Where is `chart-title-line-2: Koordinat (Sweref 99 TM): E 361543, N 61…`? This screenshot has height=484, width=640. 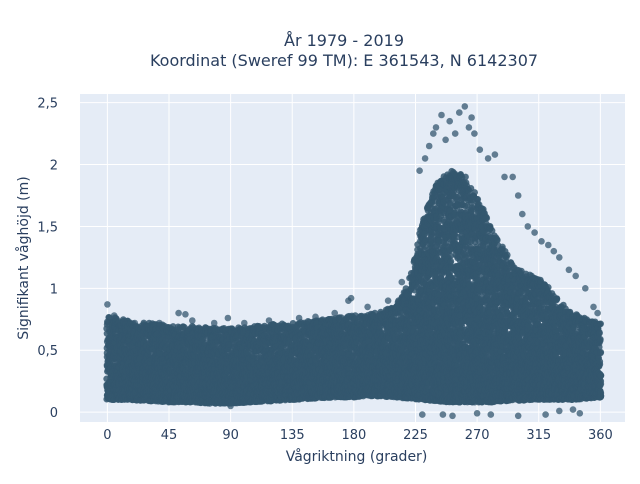 chart-title-line-2: Koordinat (Sweref 99 TM): E 361543, N 61… is located at coordinates (344, 60).